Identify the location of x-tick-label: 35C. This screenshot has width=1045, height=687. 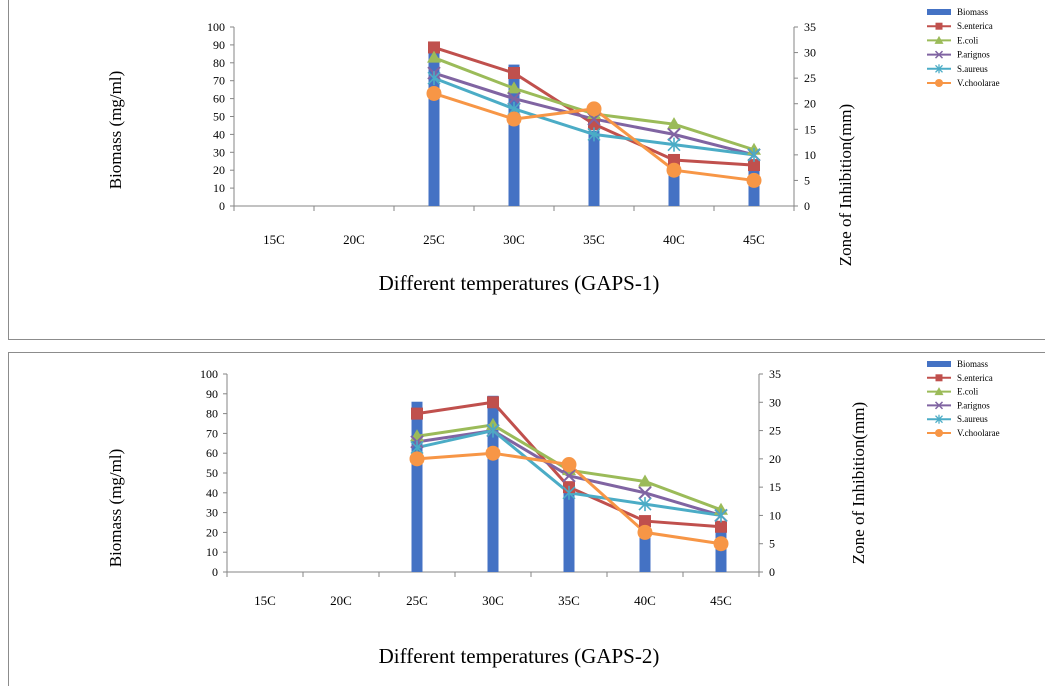
(594, 239).